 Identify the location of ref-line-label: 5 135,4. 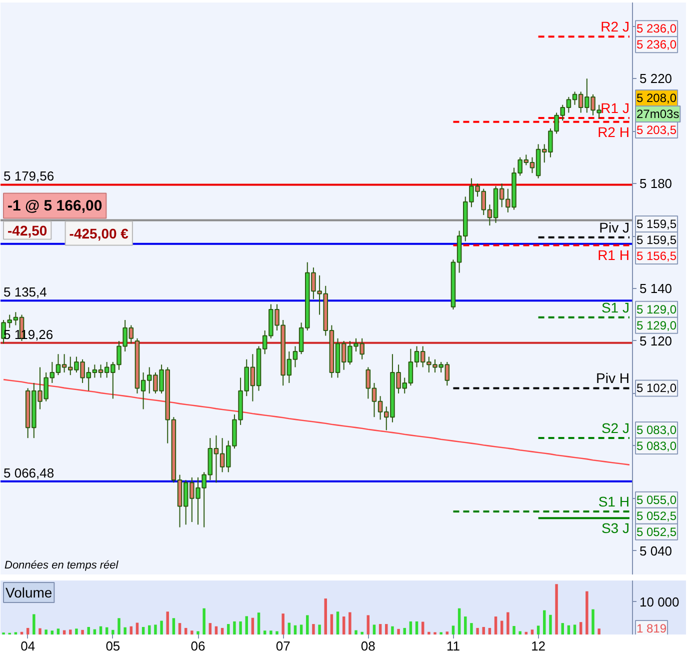
(25, 292).